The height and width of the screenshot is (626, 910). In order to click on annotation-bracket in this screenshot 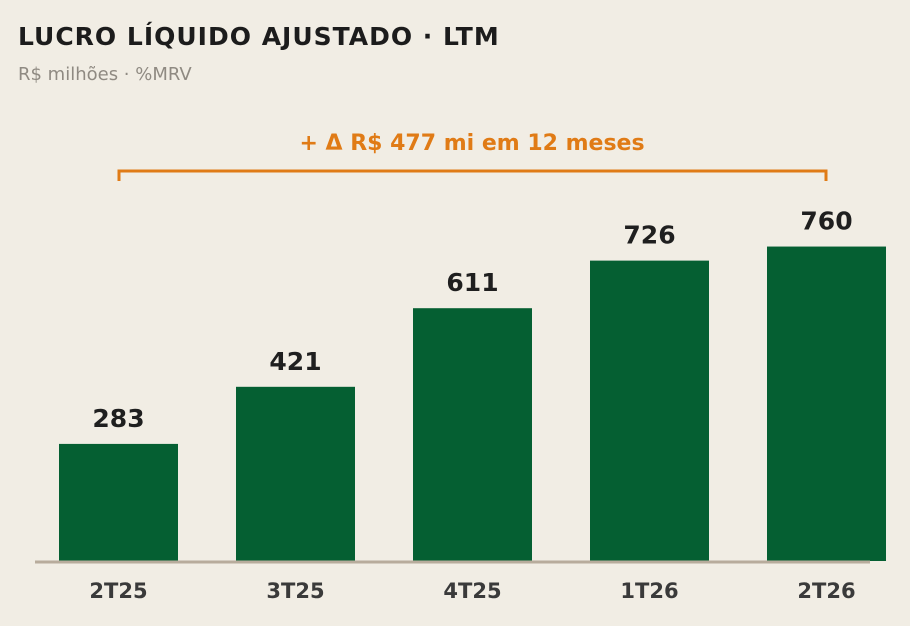, I will do `click(472, 175)`.